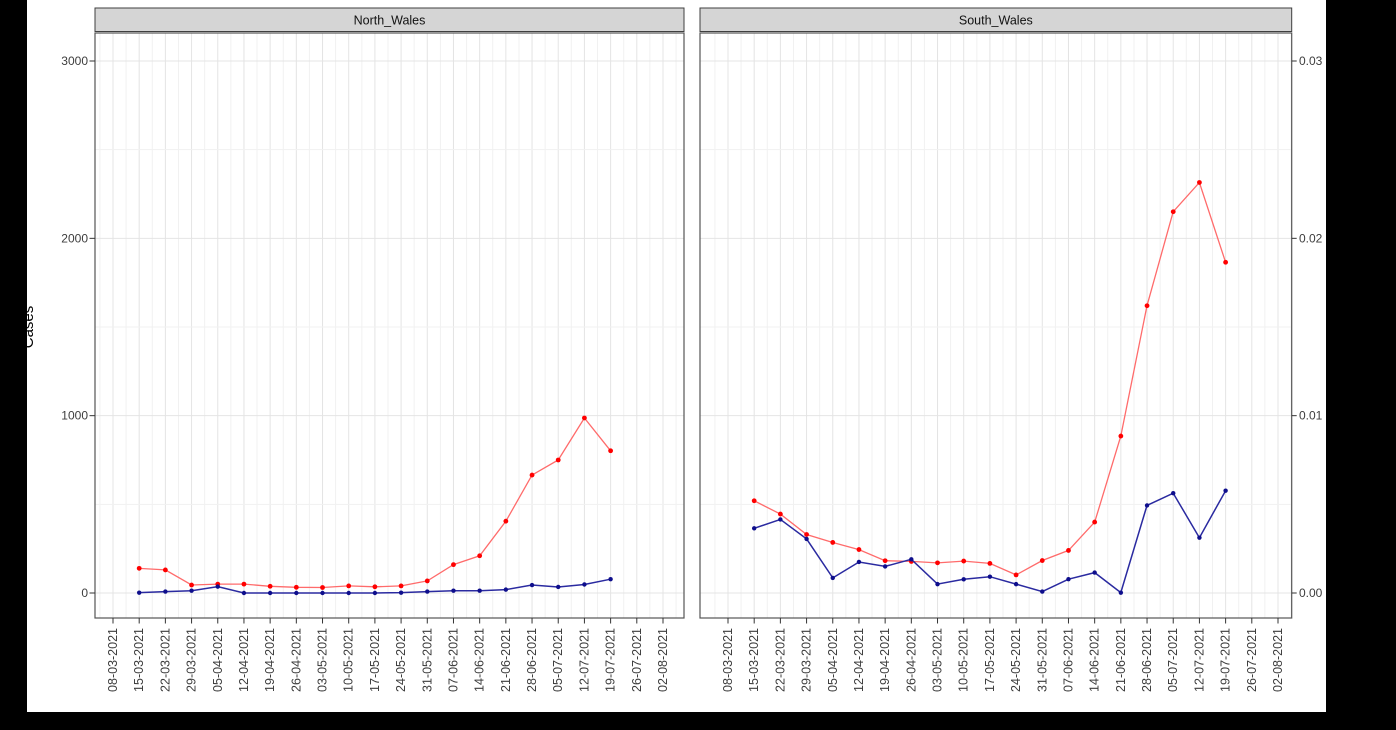 The height and width of the screenshot is (730, 1396). What do you see at coordinates (1311, 416) in the screenshot?
I see `y-right-tick-label: 0.01` at bounding box center [1311, 416].